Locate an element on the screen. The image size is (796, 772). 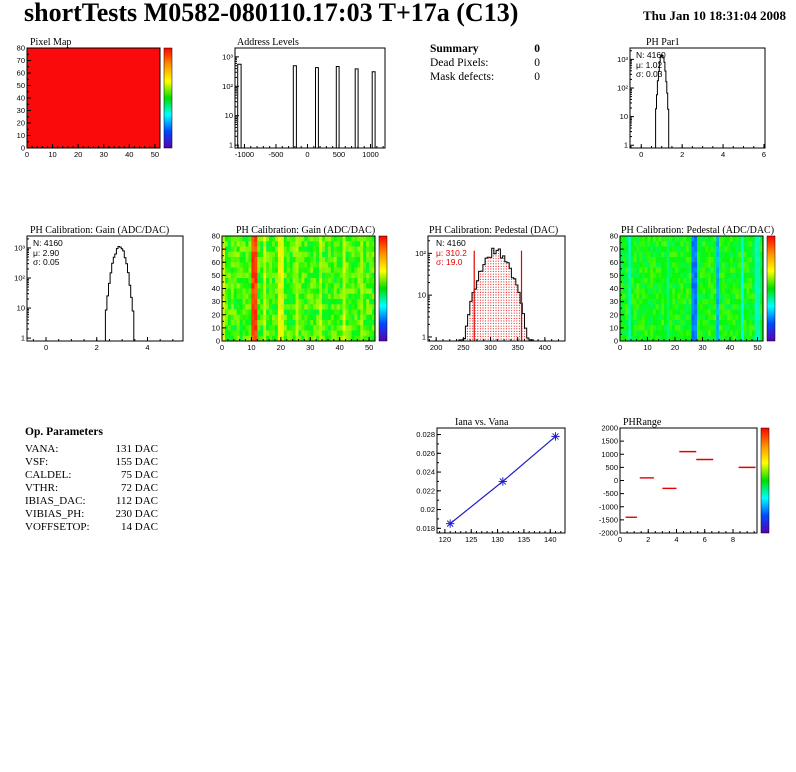
chart-title-pixel-map: Pixel Map is located at coordinates (51, 42).